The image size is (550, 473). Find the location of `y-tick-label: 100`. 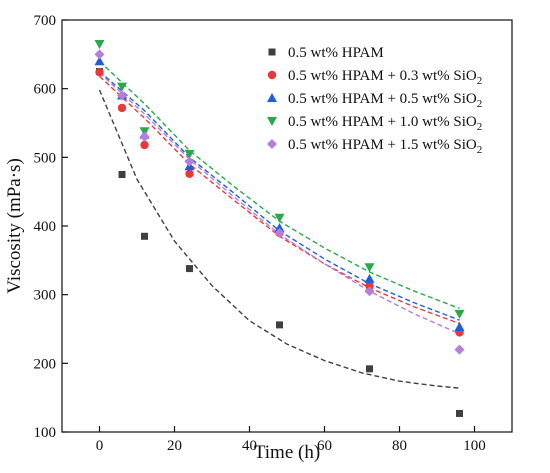

y-tick-label: 100 is located at coordinates (45, 433).